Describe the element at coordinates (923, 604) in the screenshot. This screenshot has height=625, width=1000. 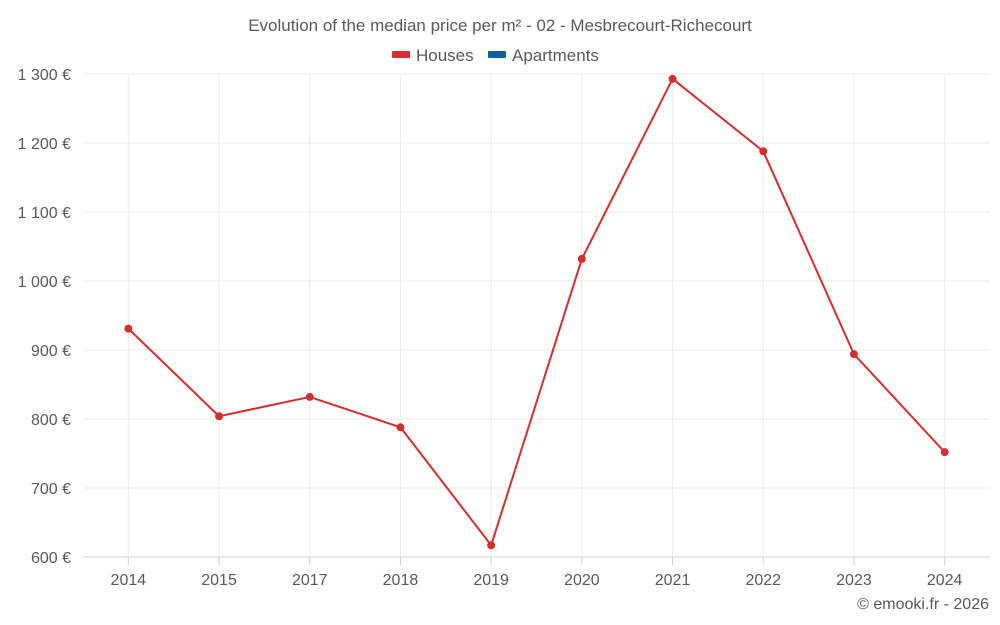
I see `credit-text: © emooki.fr - 2026` at that location.